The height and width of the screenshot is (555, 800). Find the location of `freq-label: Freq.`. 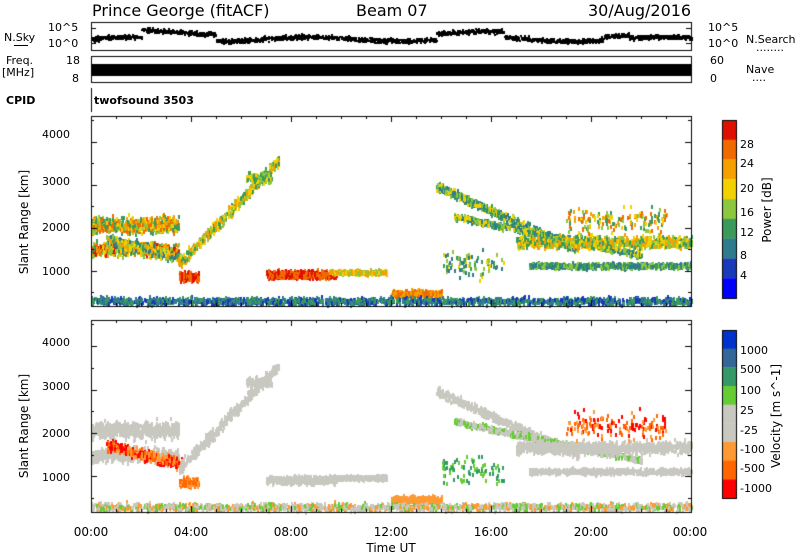

freq-label: Freq. is located at coordinates (20, 60).